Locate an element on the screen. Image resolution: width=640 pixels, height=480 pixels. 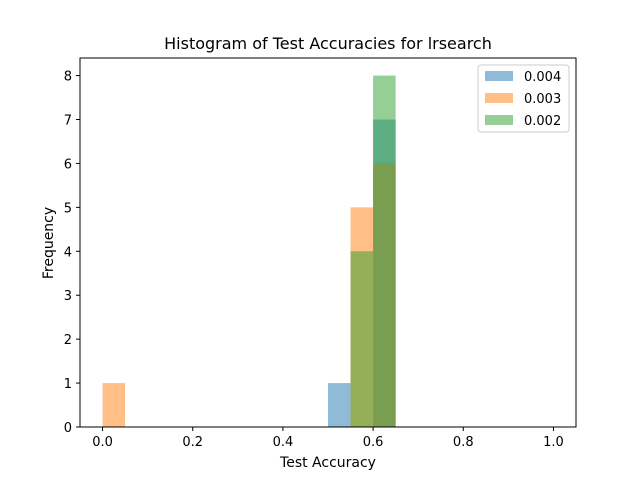
x-tick-label: 0.2 is located at coordinates (192, 442).